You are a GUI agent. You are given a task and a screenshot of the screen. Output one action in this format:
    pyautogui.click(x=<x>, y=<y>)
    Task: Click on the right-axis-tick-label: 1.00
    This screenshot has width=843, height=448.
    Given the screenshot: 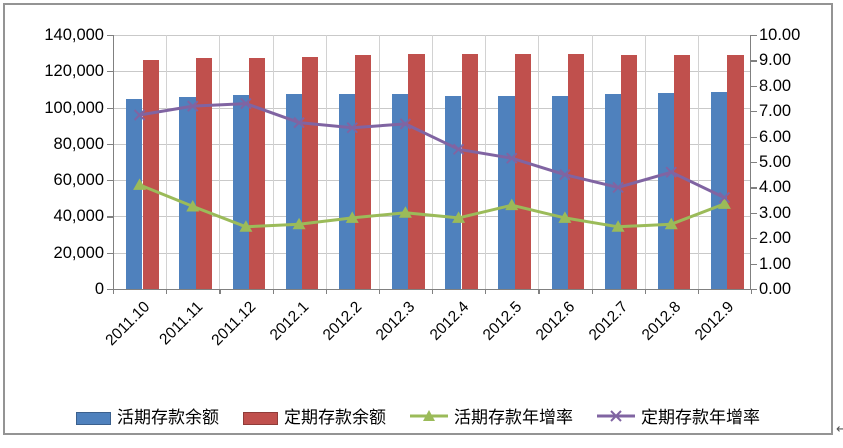 What is the action you would take?
    pyautogui.click(x=775, y=263)
    